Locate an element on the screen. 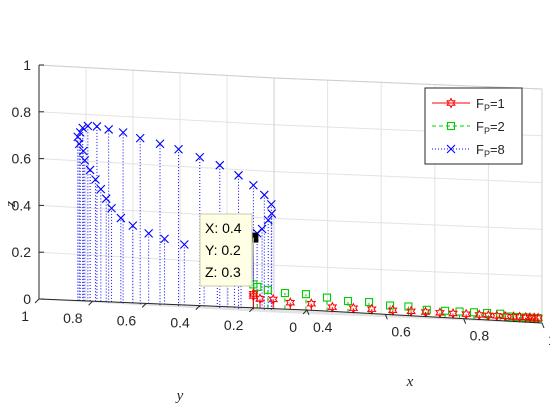 The image size is (550, 405). legend-label: FP=1 is located at coordinates (490, 104).